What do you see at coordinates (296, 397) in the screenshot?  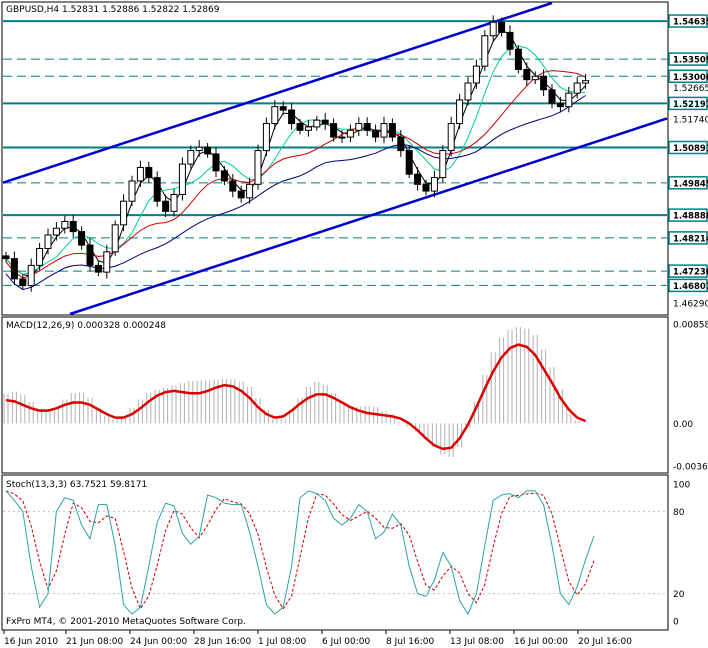 I see `macd-signal-line` at bounding box center [296, 397].